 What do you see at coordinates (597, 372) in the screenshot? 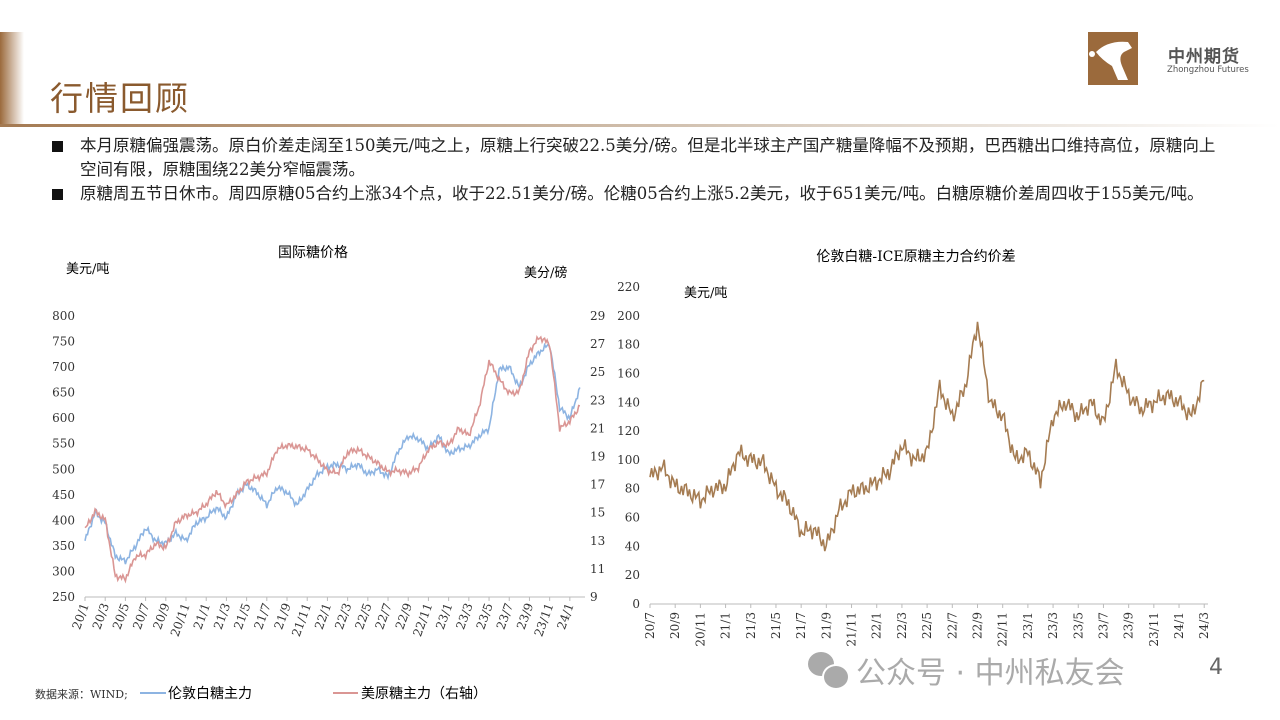
I see `y2-tick-label: 25` at bounding box center [597, 372].